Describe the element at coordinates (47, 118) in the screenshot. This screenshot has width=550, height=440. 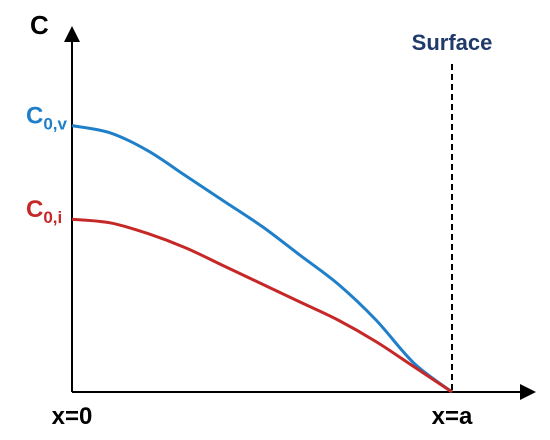
I see `series-label-0: C0,v` at that location.